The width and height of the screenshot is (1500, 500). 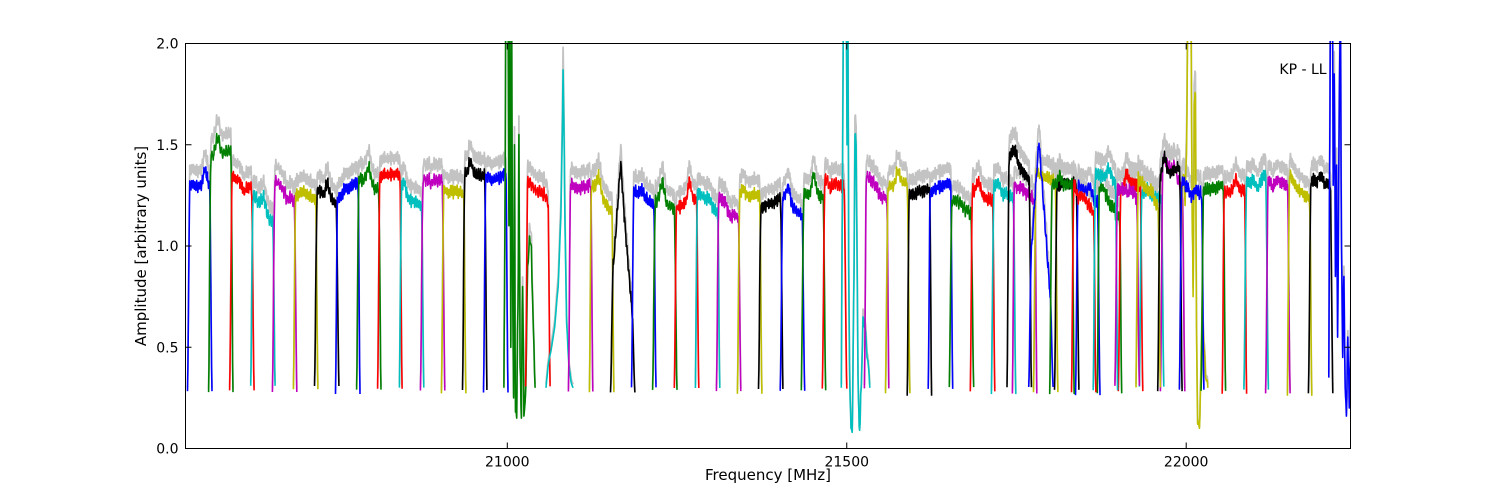 I want to click on corner-annotation: KP - LL, so click(x=1303, y=70).